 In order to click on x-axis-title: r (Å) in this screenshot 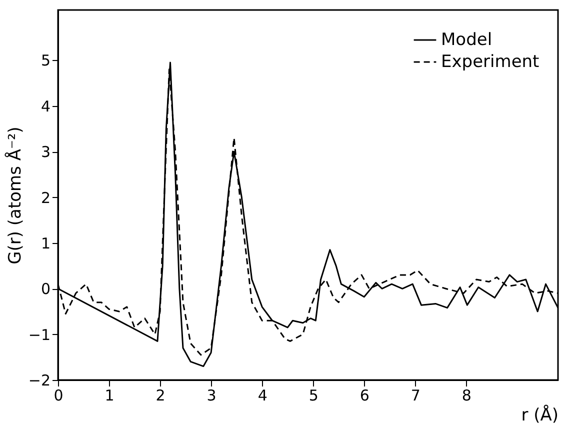, I will do `click(539, 415)`.